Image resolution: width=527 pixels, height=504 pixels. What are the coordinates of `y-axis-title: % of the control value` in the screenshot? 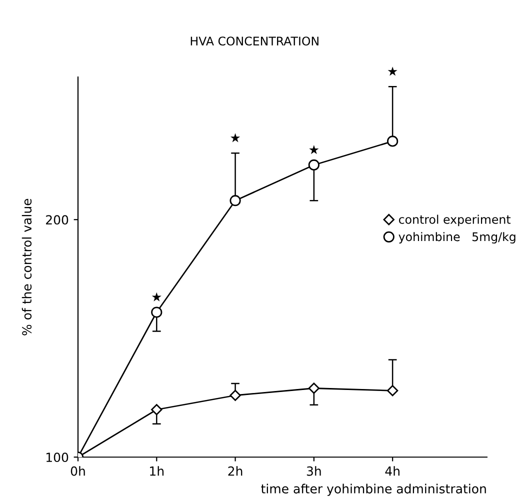 It's located at (27, 267).